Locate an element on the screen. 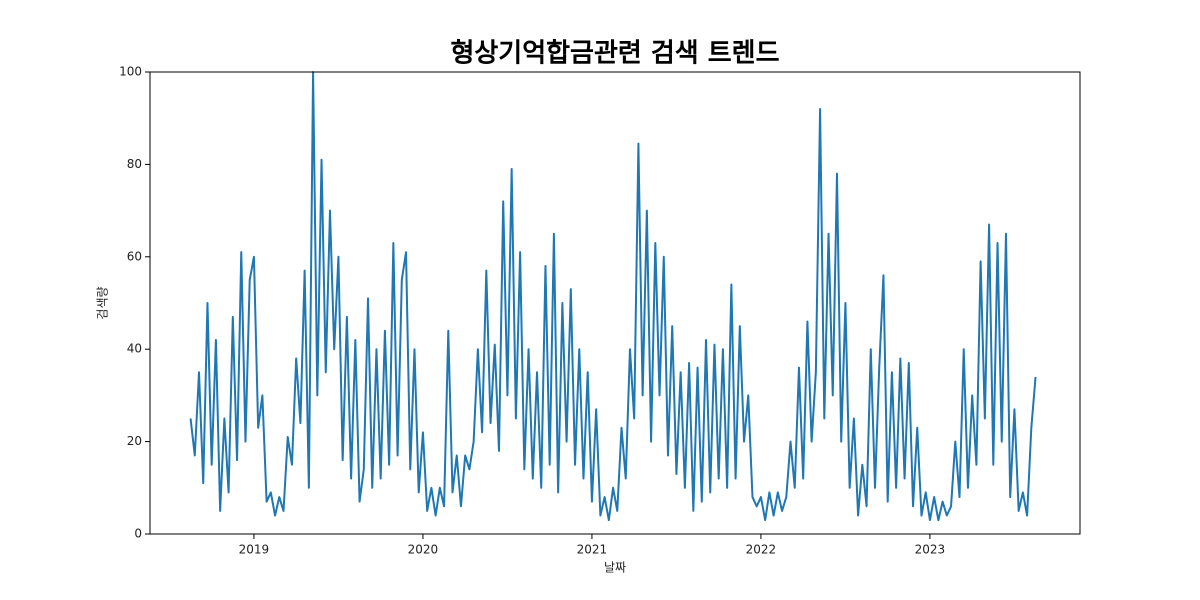  y-tick-label: 40 is located at coordinates (134, 349).